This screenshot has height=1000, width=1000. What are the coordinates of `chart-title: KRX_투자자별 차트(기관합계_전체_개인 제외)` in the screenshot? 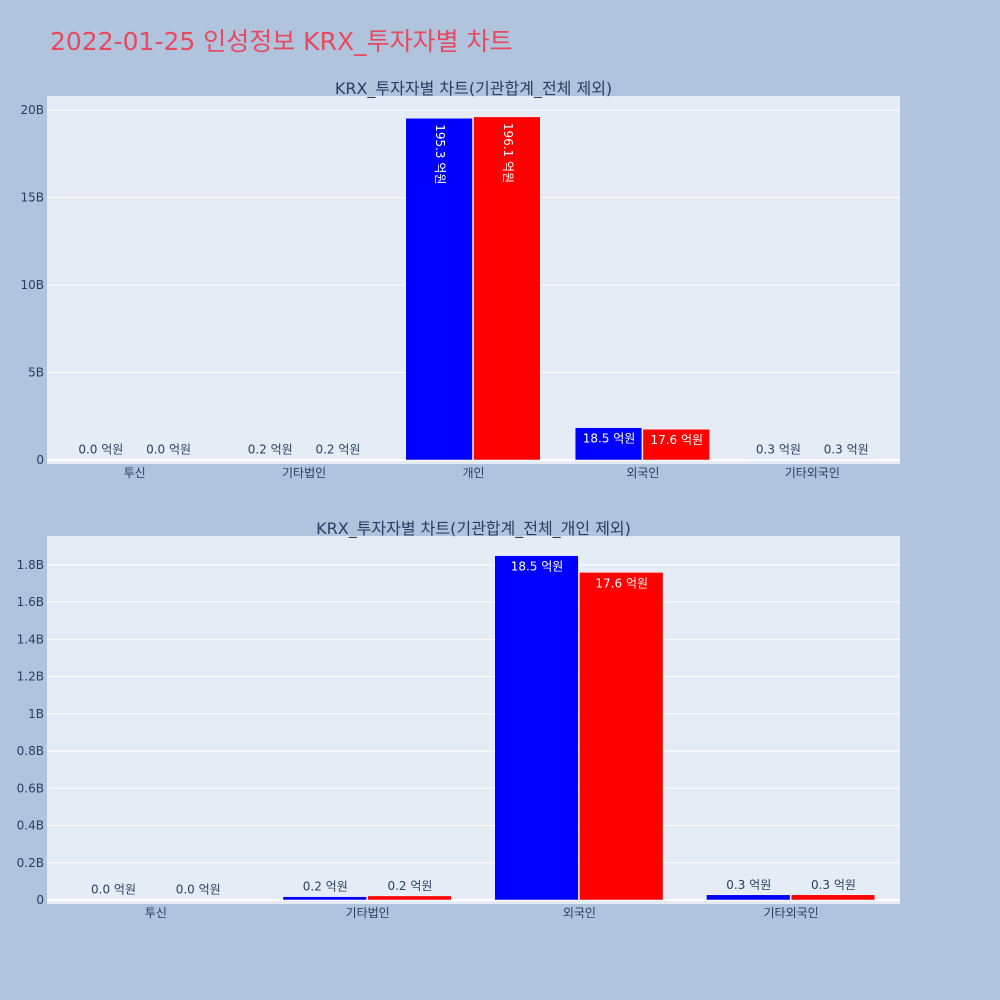 It's located at (473, 529).